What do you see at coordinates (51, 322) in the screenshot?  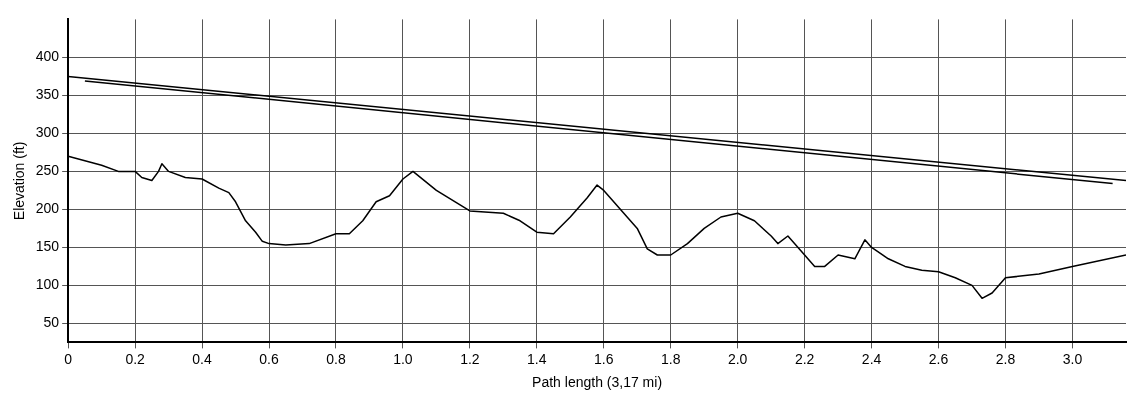 I see `y-tick-label: 50` at bounding box center [51, 322].